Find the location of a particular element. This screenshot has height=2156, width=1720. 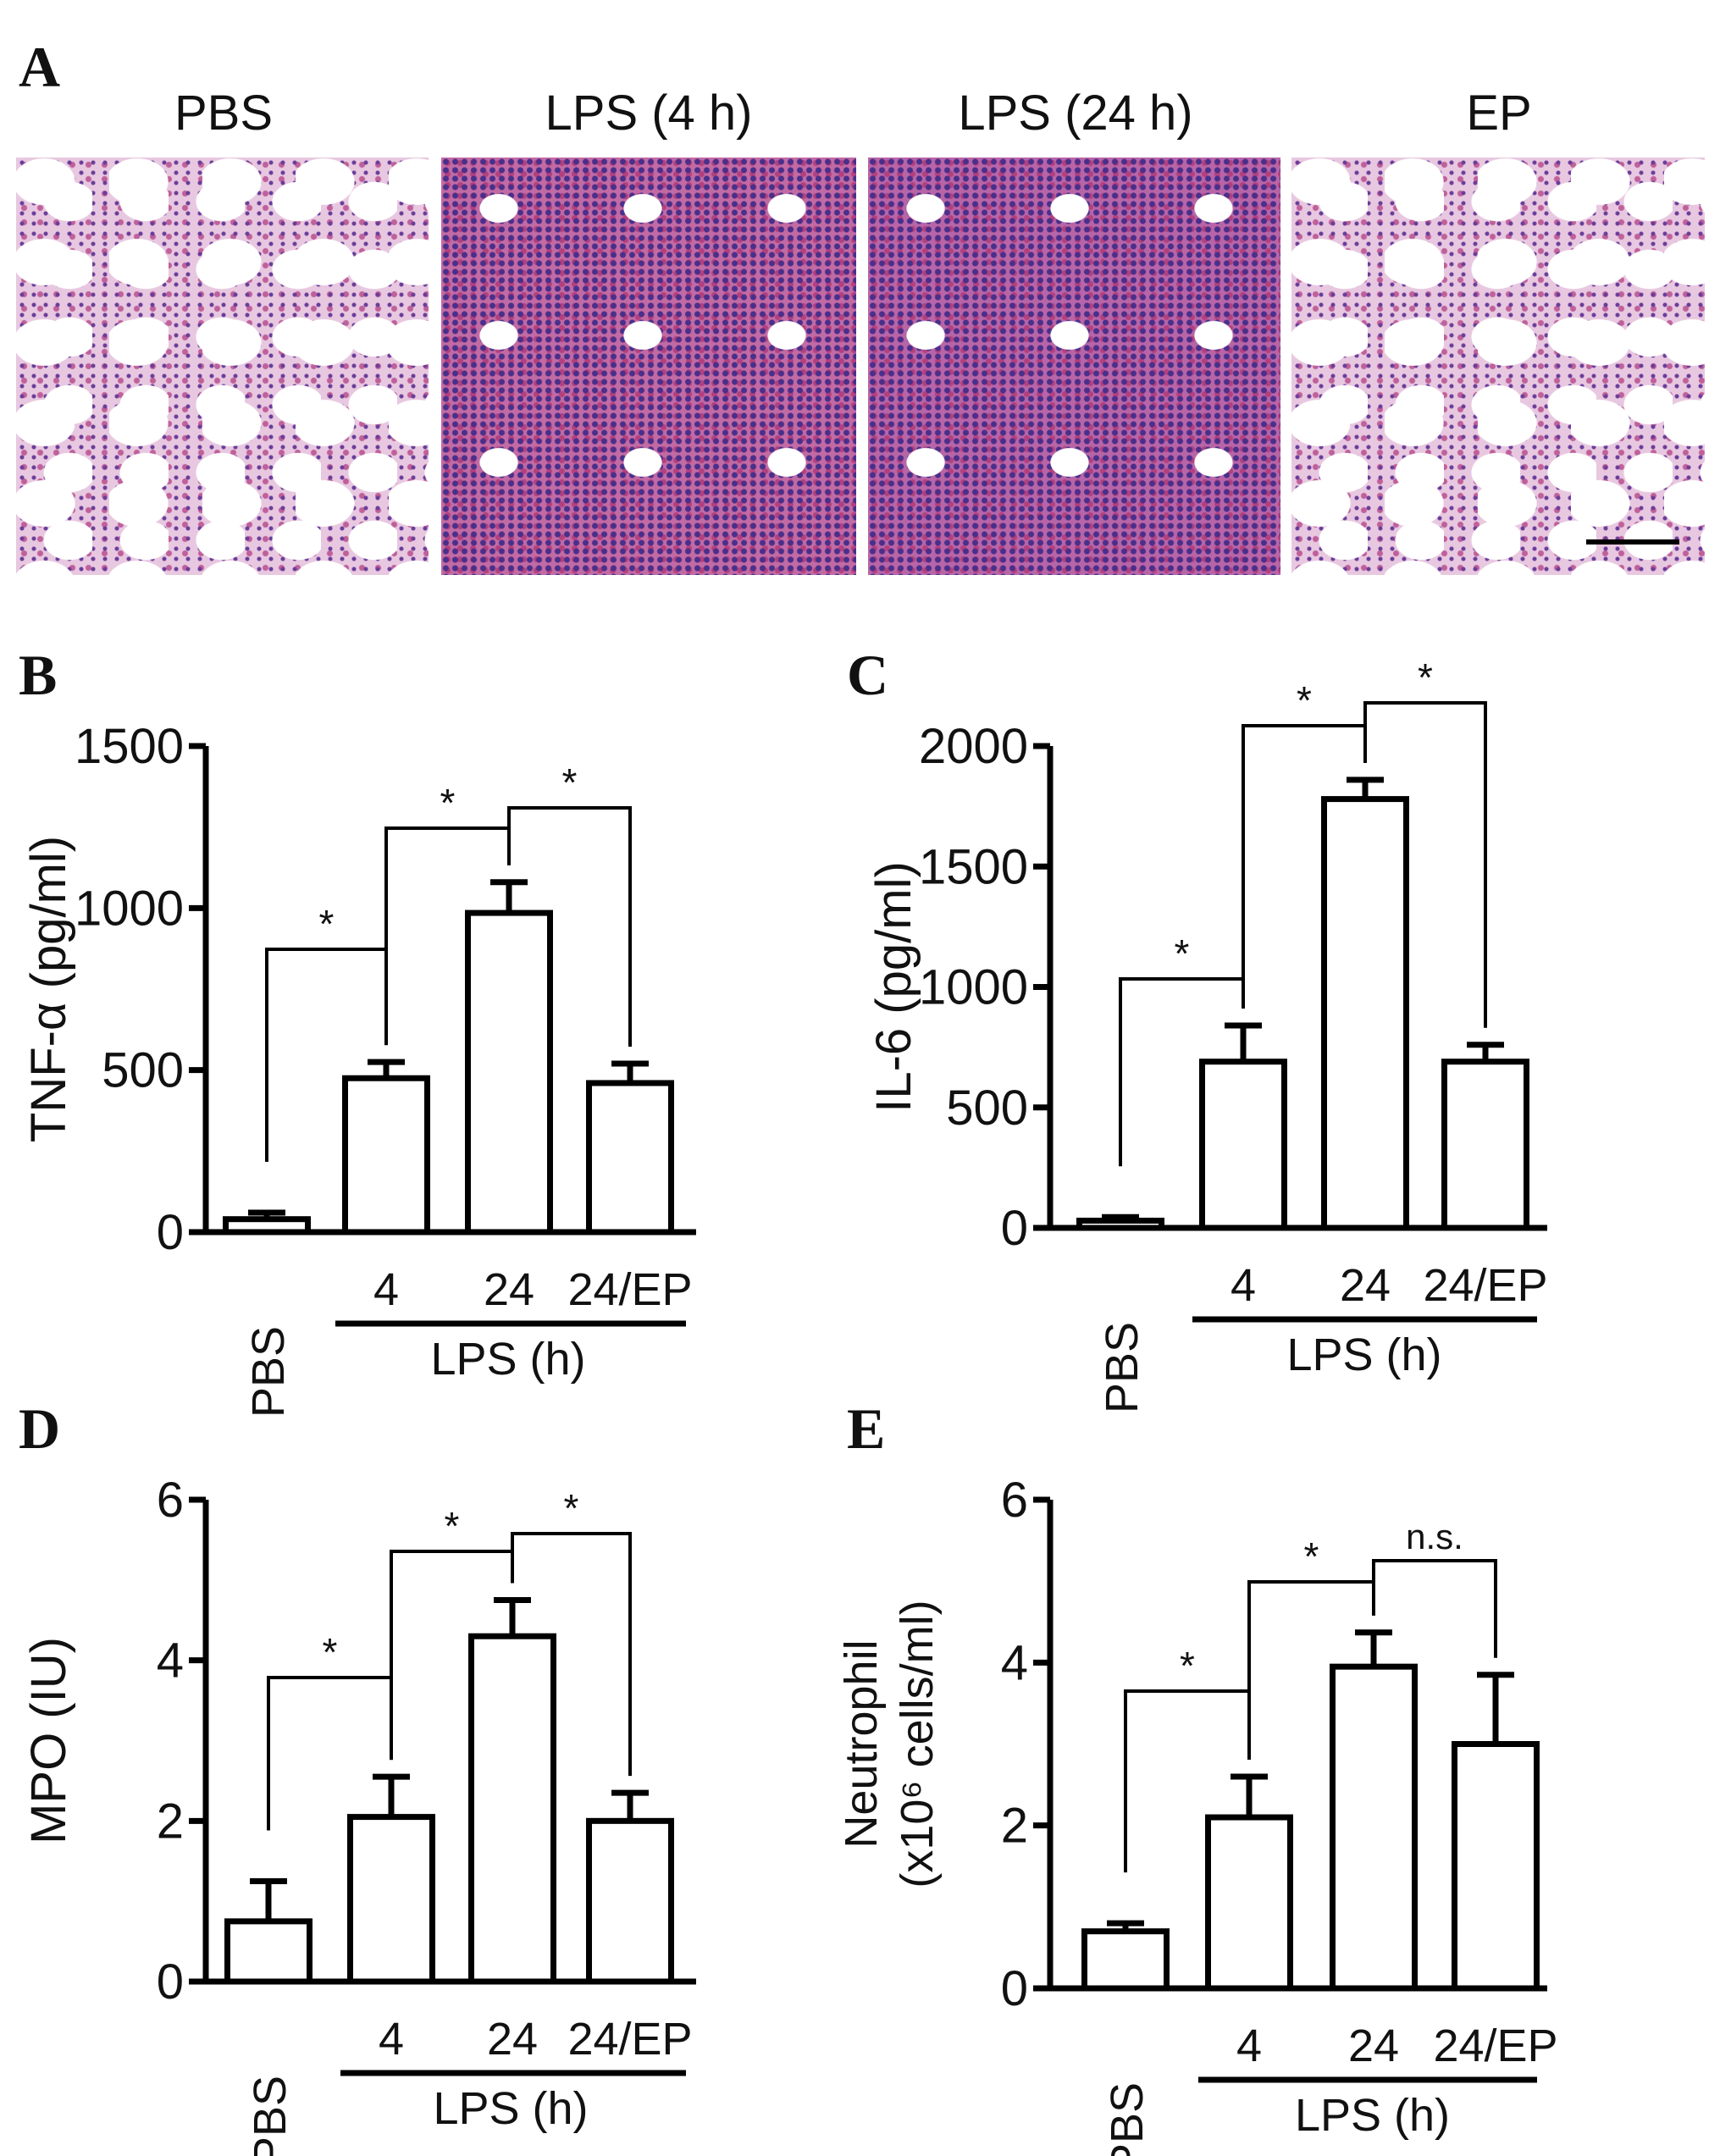

panel-label-e: E is located at coordinates (866, 1428).